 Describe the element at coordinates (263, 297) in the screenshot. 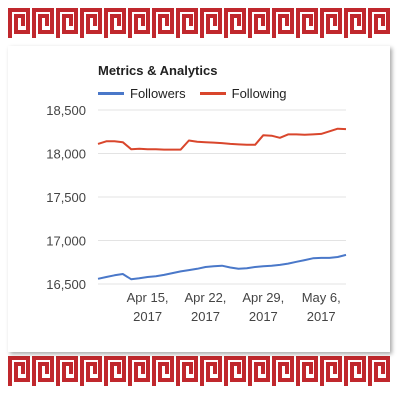

I see `x-tick-label: Apr 29,` at that location.